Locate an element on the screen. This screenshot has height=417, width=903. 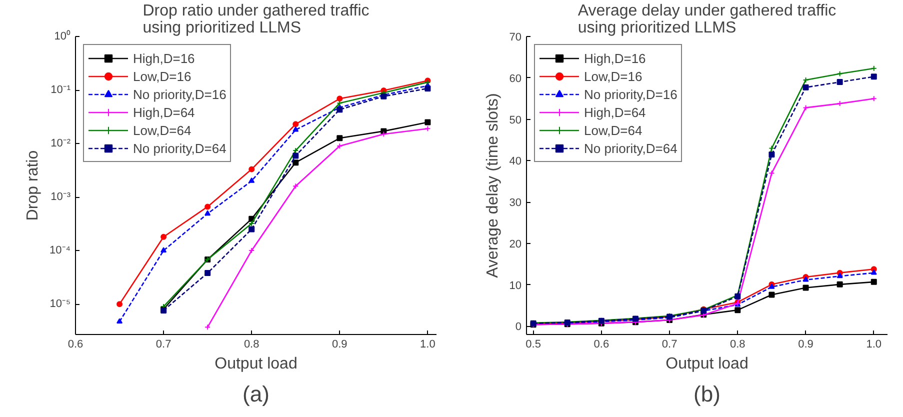
y-tick-label: 10 is located at coordinates (515, 286).